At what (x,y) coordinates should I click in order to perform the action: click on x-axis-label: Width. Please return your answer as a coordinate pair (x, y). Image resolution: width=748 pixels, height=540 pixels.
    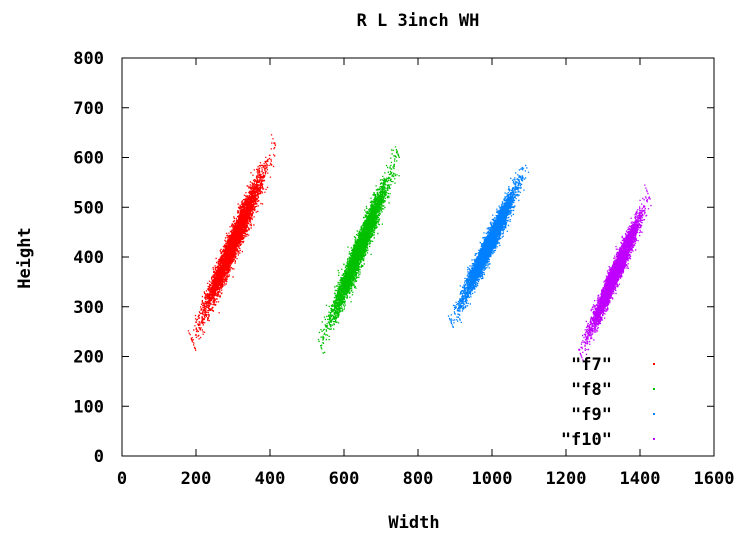
    Looking at the image, I should click on (413, 523).